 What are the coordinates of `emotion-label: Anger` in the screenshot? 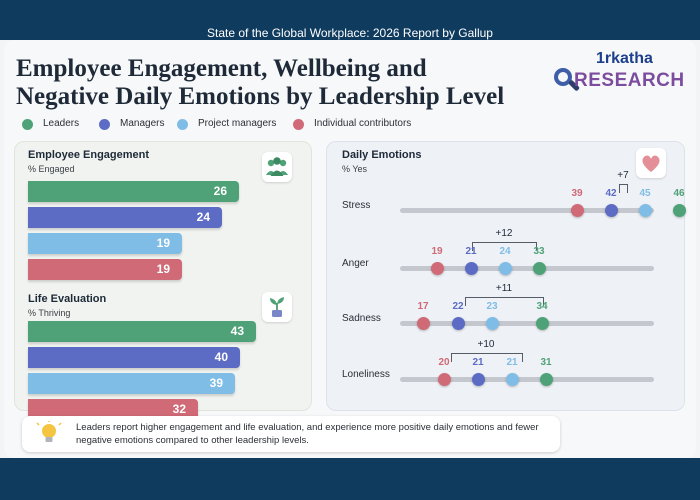 It's located at (355, 263).